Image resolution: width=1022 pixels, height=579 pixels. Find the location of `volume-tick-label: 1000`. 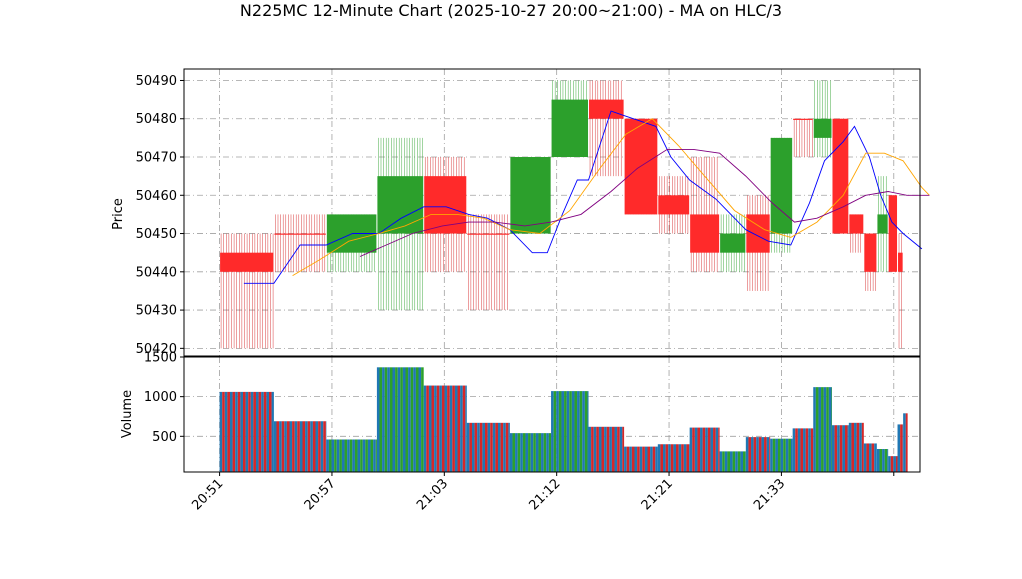

volume-tick-label: 1000 is located at coordinates (160, 397).